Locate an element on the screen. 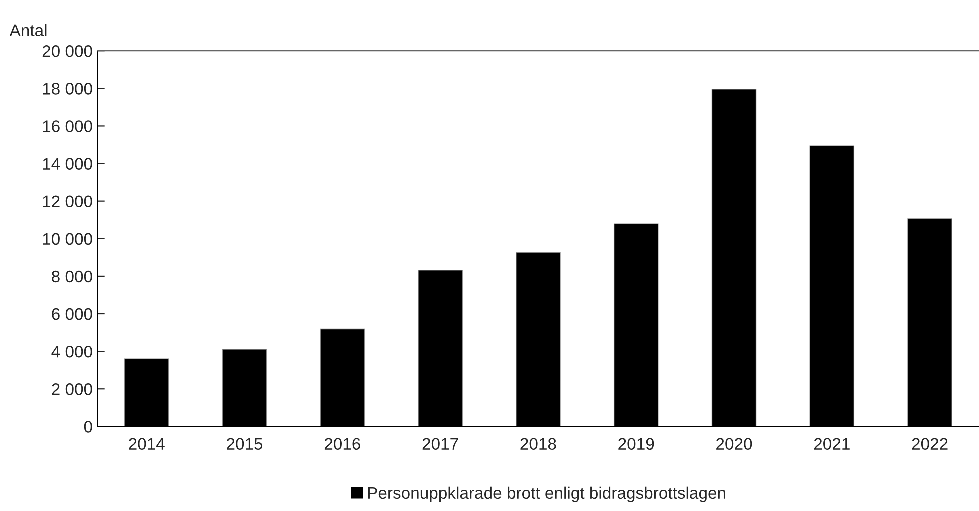 This screenshot has width=979, height=511. legend-label: Personuppklarade brott enligt bidragsbrottslagen is located at coordinates (547, 494).